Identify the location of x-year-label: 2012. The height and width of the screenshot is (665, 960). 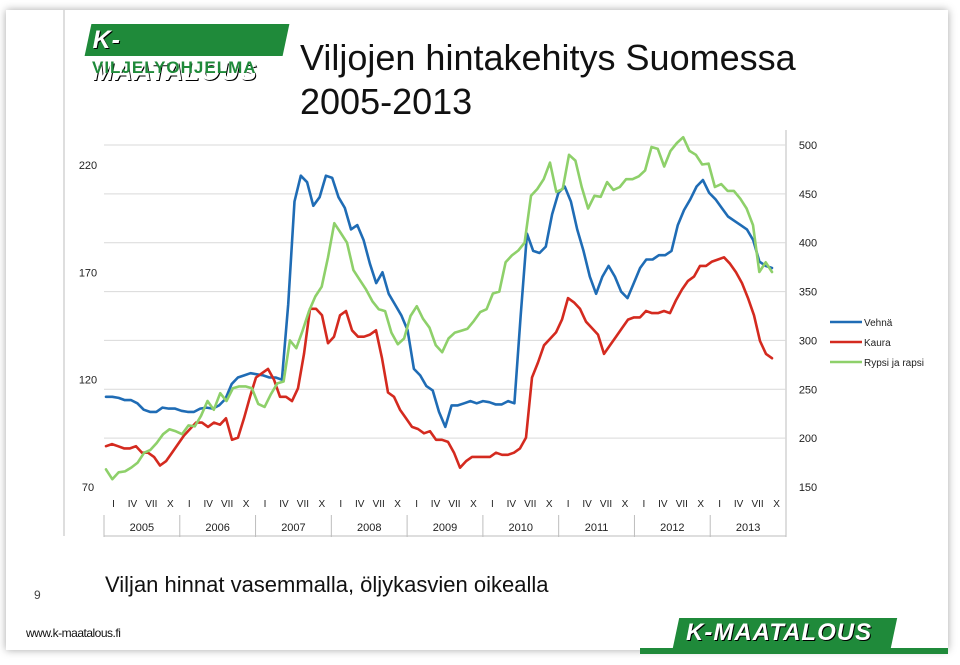
(672, 528).